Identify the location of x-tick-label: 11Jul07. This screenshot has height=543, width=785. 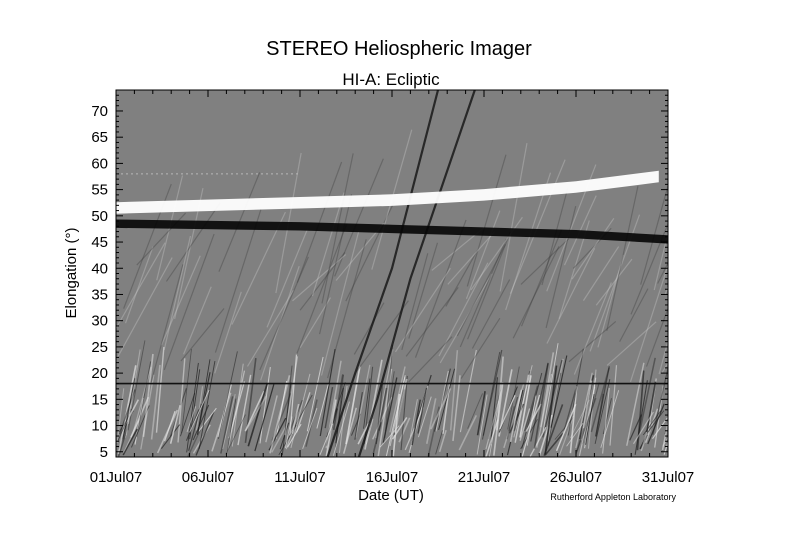
(299, 477).